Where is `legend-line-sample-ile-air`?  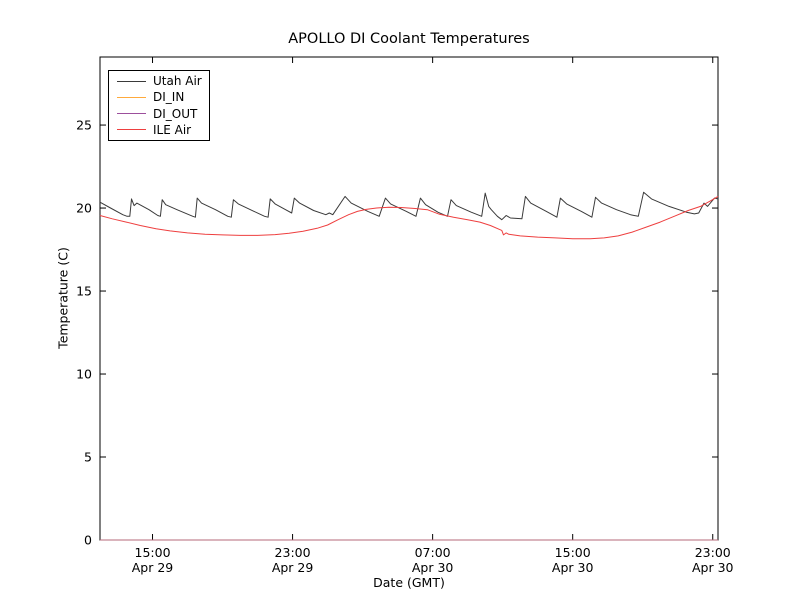 legend-line-sample-ile-air is located at coordinates (131, 130).